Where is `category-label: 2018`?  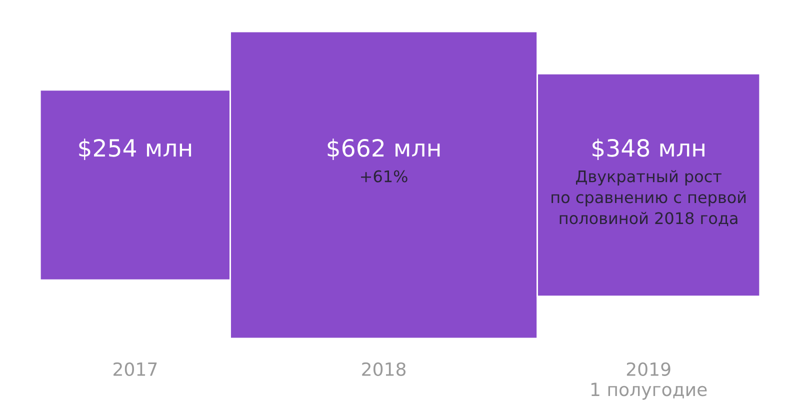
category-label: 2018 is located at coordinates (384, 369).